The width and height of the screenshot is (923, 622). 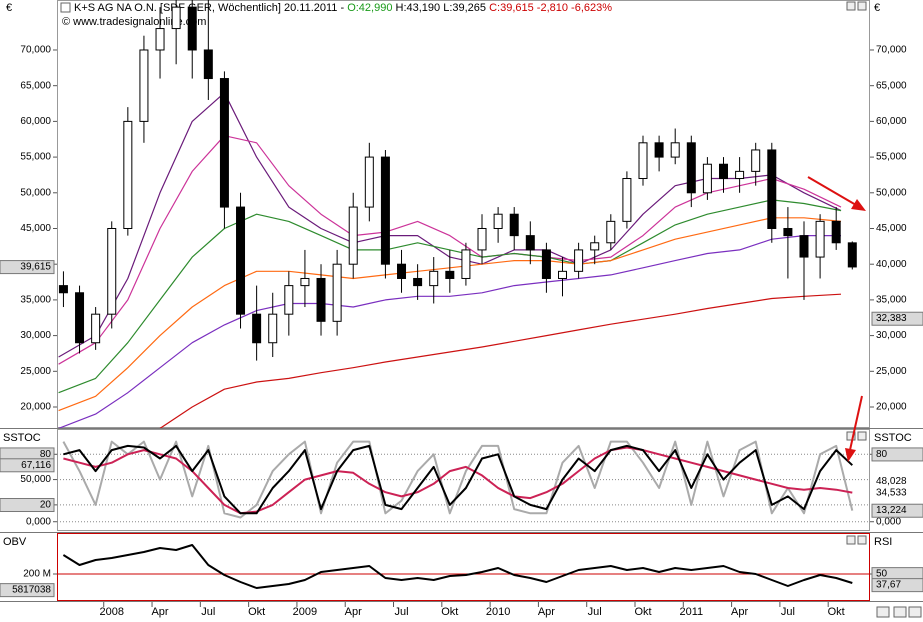 What do you see at coordinates (888, 585) in the screenshot?
I see `value-tag: 37,67` at bounding box center [888, 585].